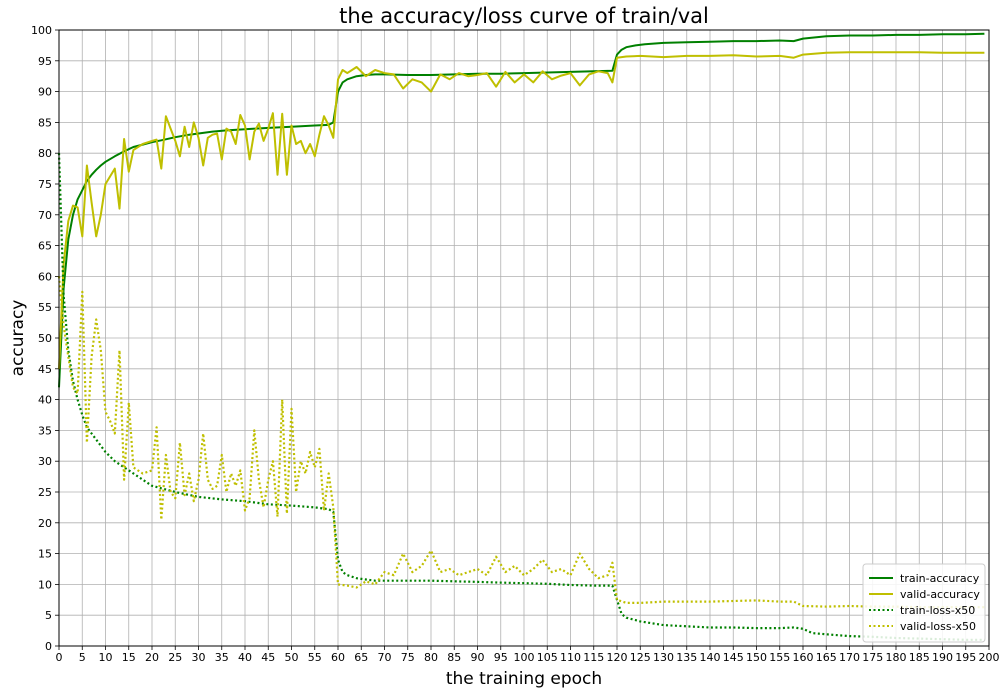 This screenshot has width=1007, height=698. I want to click on y-tick-label: 65, so click(45, 246).